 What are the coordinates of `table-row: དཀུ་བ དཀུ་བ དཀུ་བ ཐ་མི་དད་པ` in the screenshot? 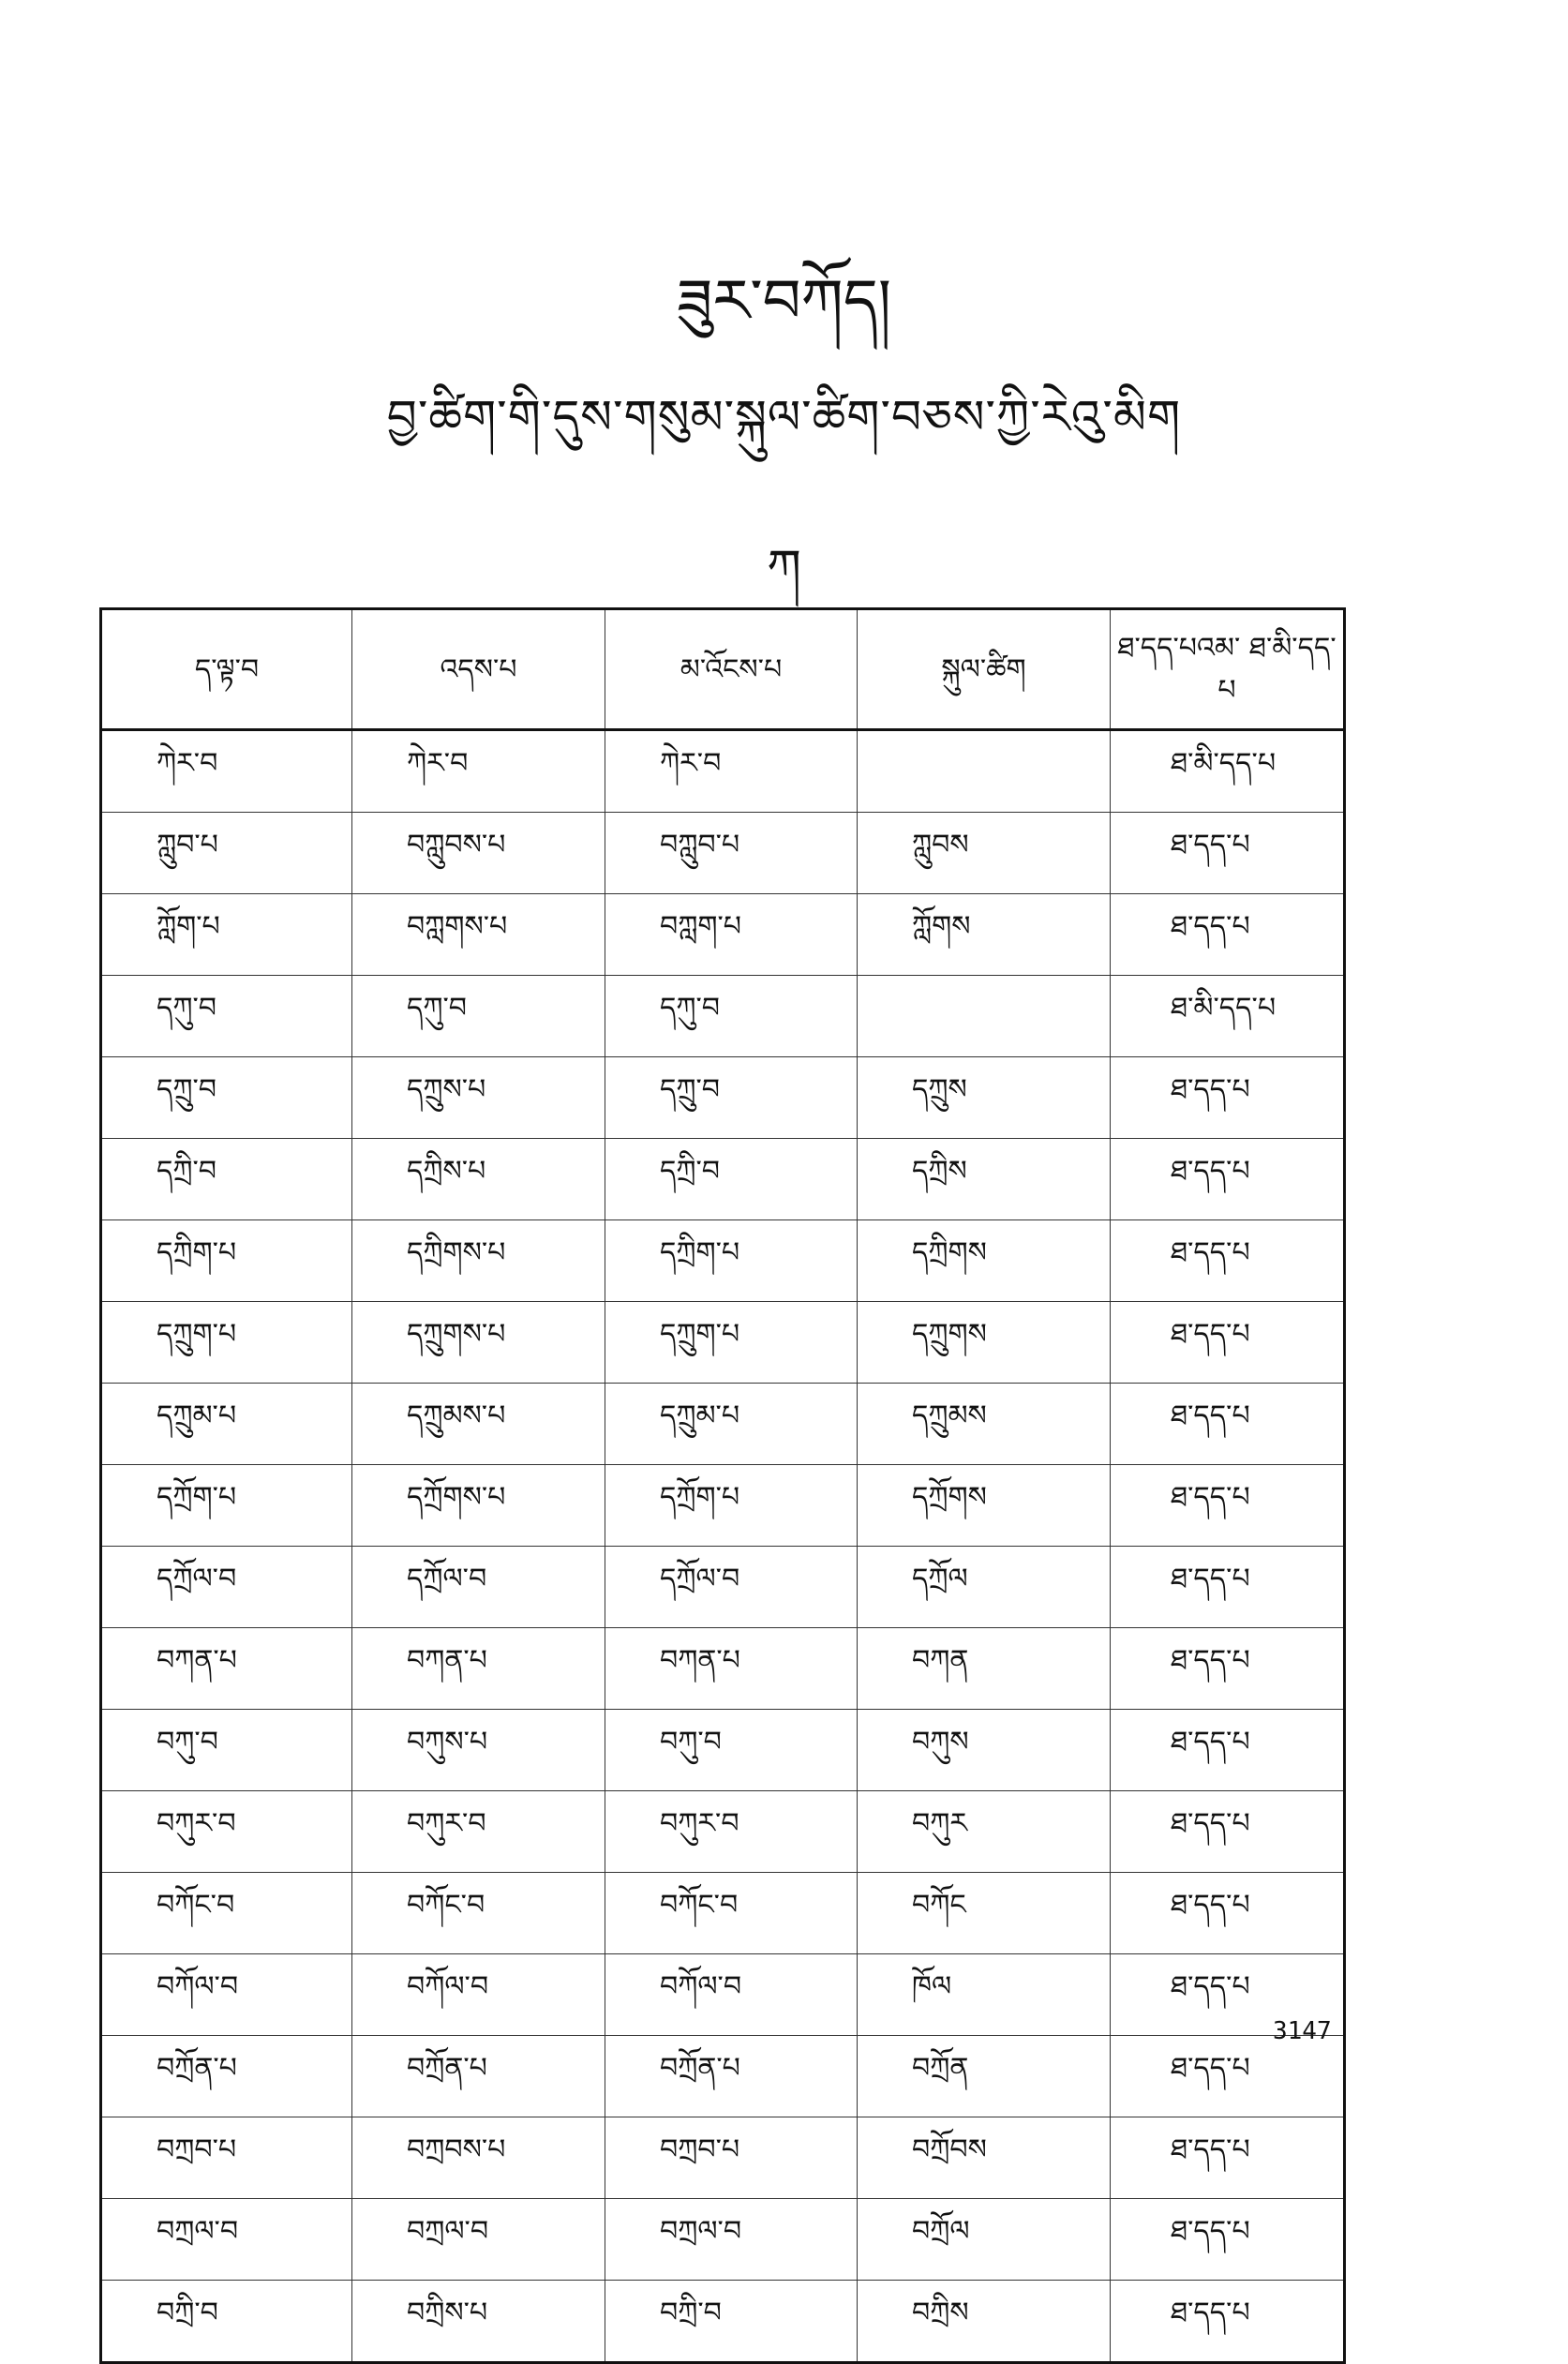 It's located at (722, 1016).